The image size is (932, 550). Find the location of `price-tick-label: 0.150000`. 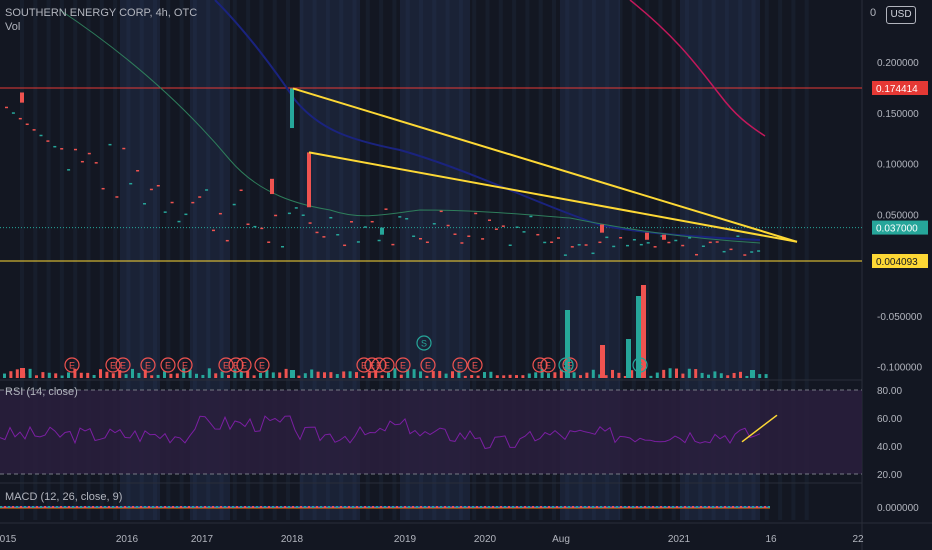

price-tick-label: 0.150000 is located at coordinates (898, 114).